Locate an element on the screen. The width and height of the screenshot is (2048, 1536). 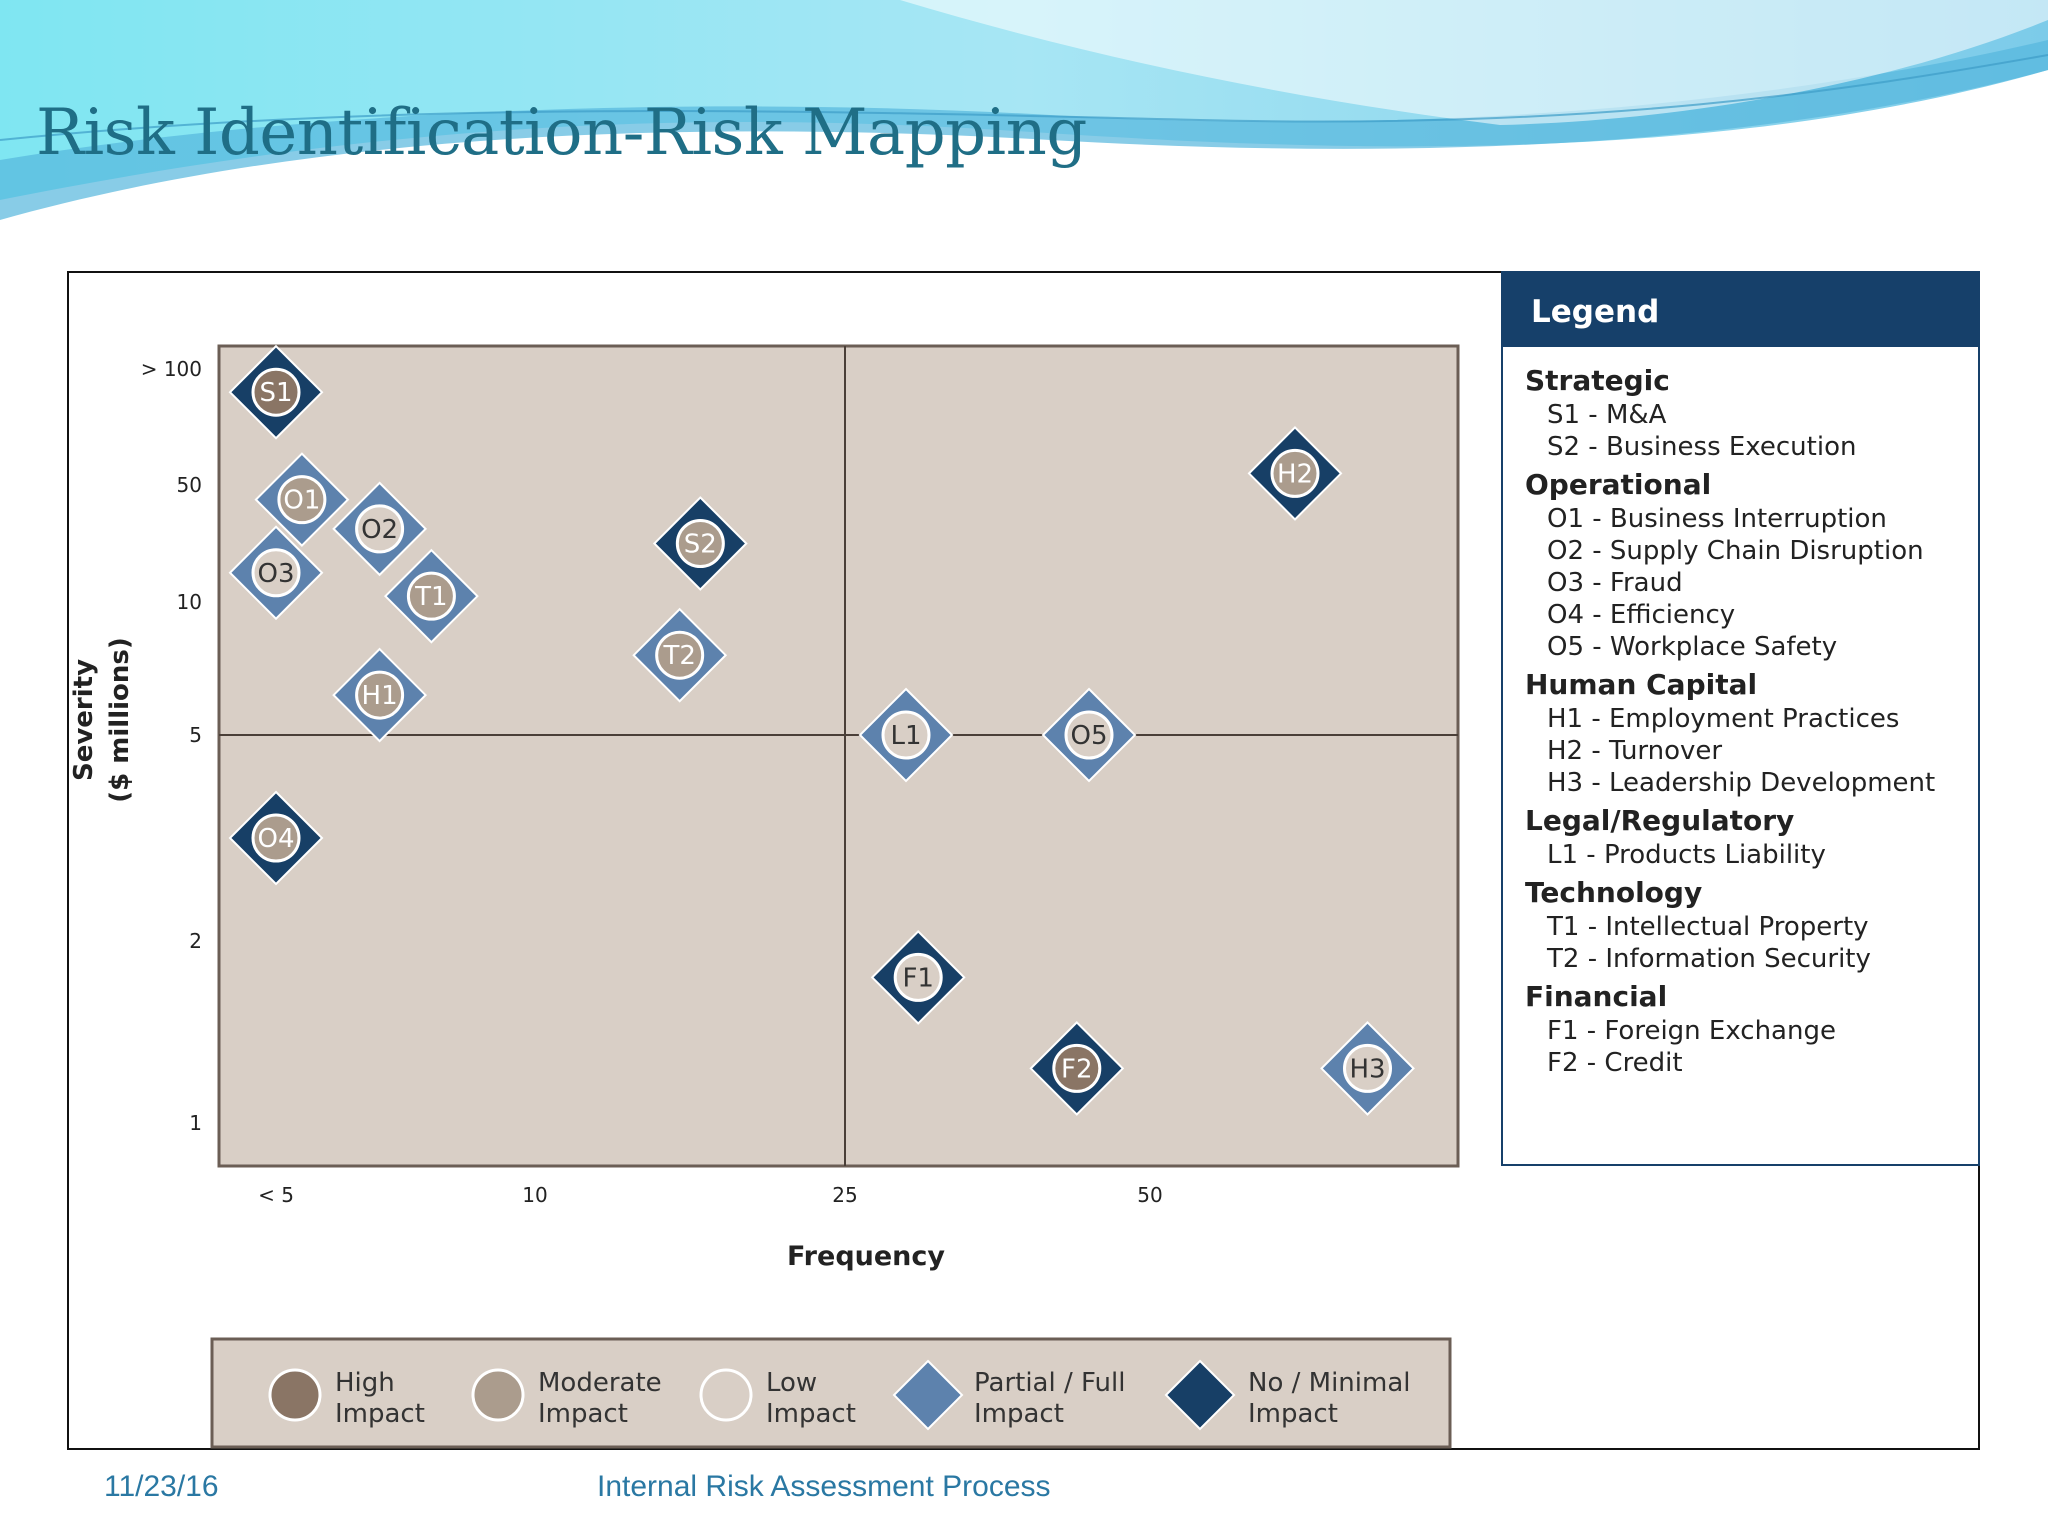
y-tick-label: 2 is located at coordinates (195, 941).